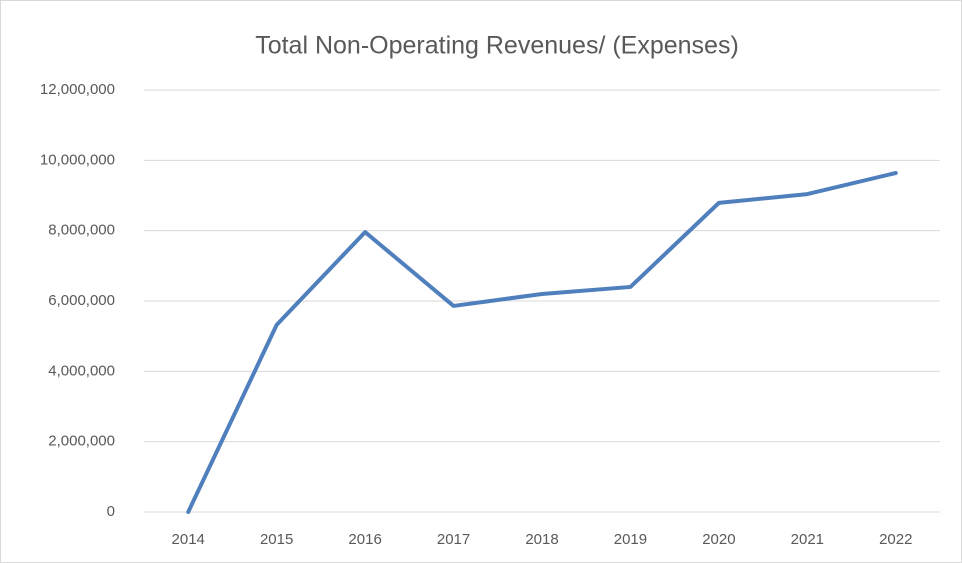 This screenshot has height=563, width=962. What do you see at coordinates (77, 89) in the screenshot?
I see `y-tick-label: 12,000,000` at bounding box center [77, 89].